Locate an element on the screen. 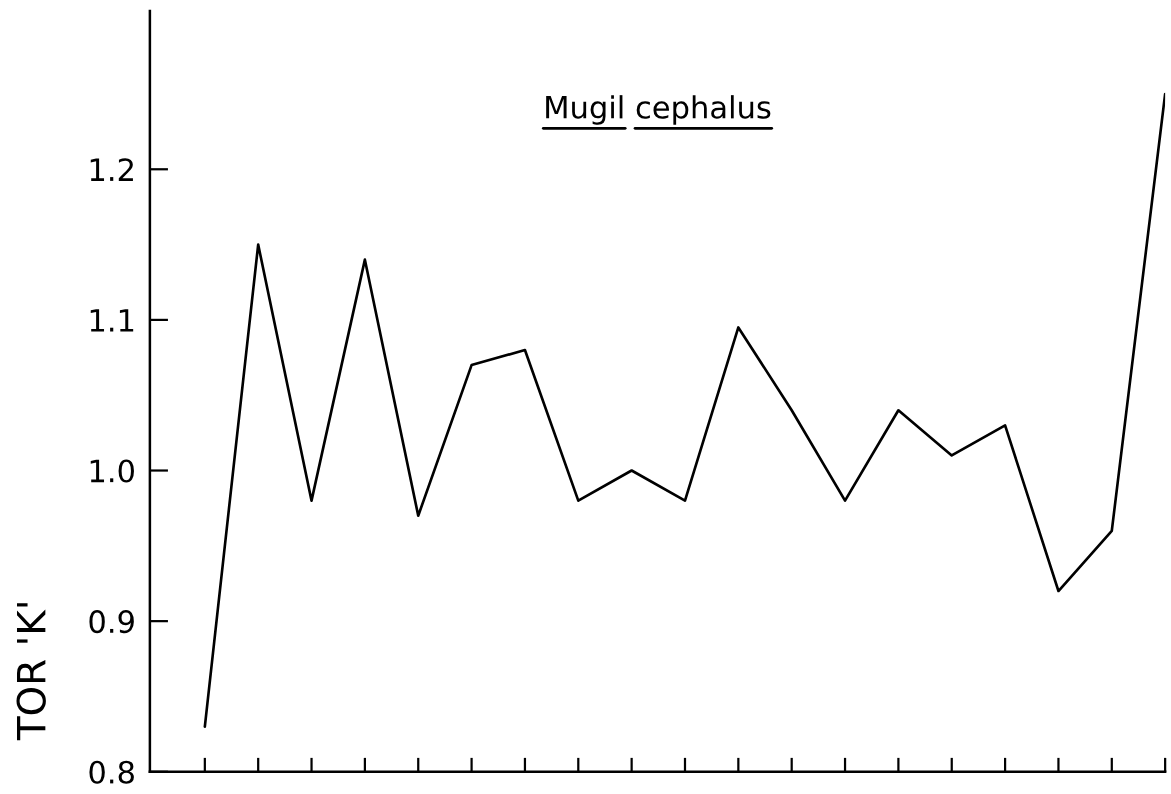 The height and width of the screenshot is (794, 1171). y-tick-label: 1.0 is located at coordinates (112, 471).